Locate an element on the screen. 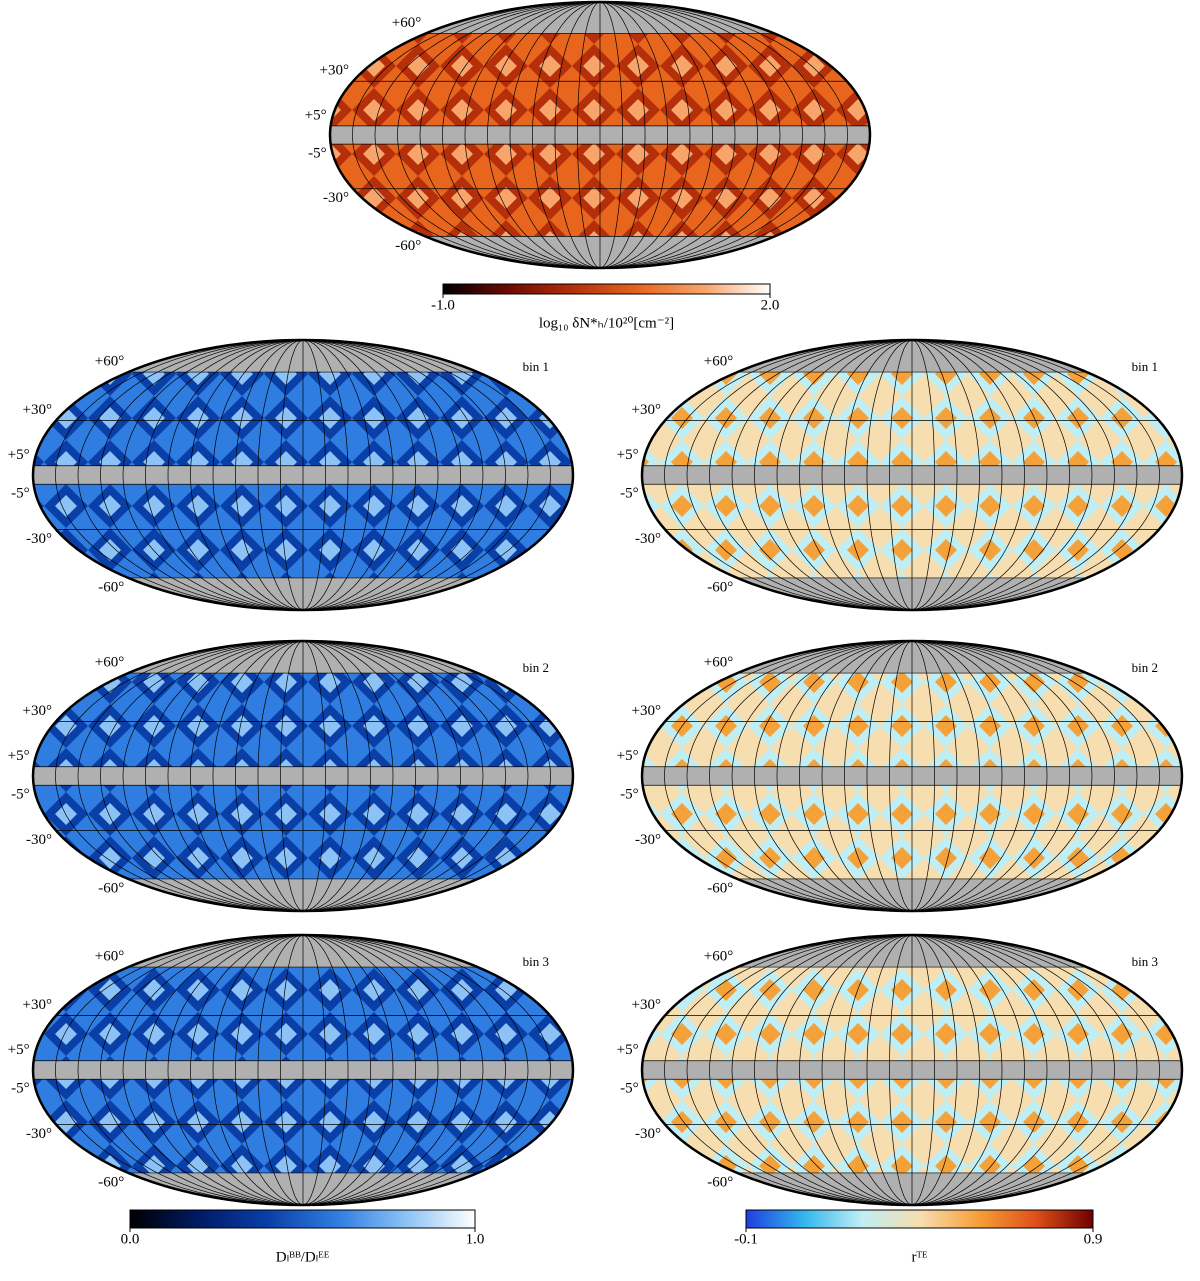 The image size is (1200, 1281). colorbar-label: log₁₀ δN*ₕ/10²⁰[cm⁻²] is located at coordinates (606, 323).